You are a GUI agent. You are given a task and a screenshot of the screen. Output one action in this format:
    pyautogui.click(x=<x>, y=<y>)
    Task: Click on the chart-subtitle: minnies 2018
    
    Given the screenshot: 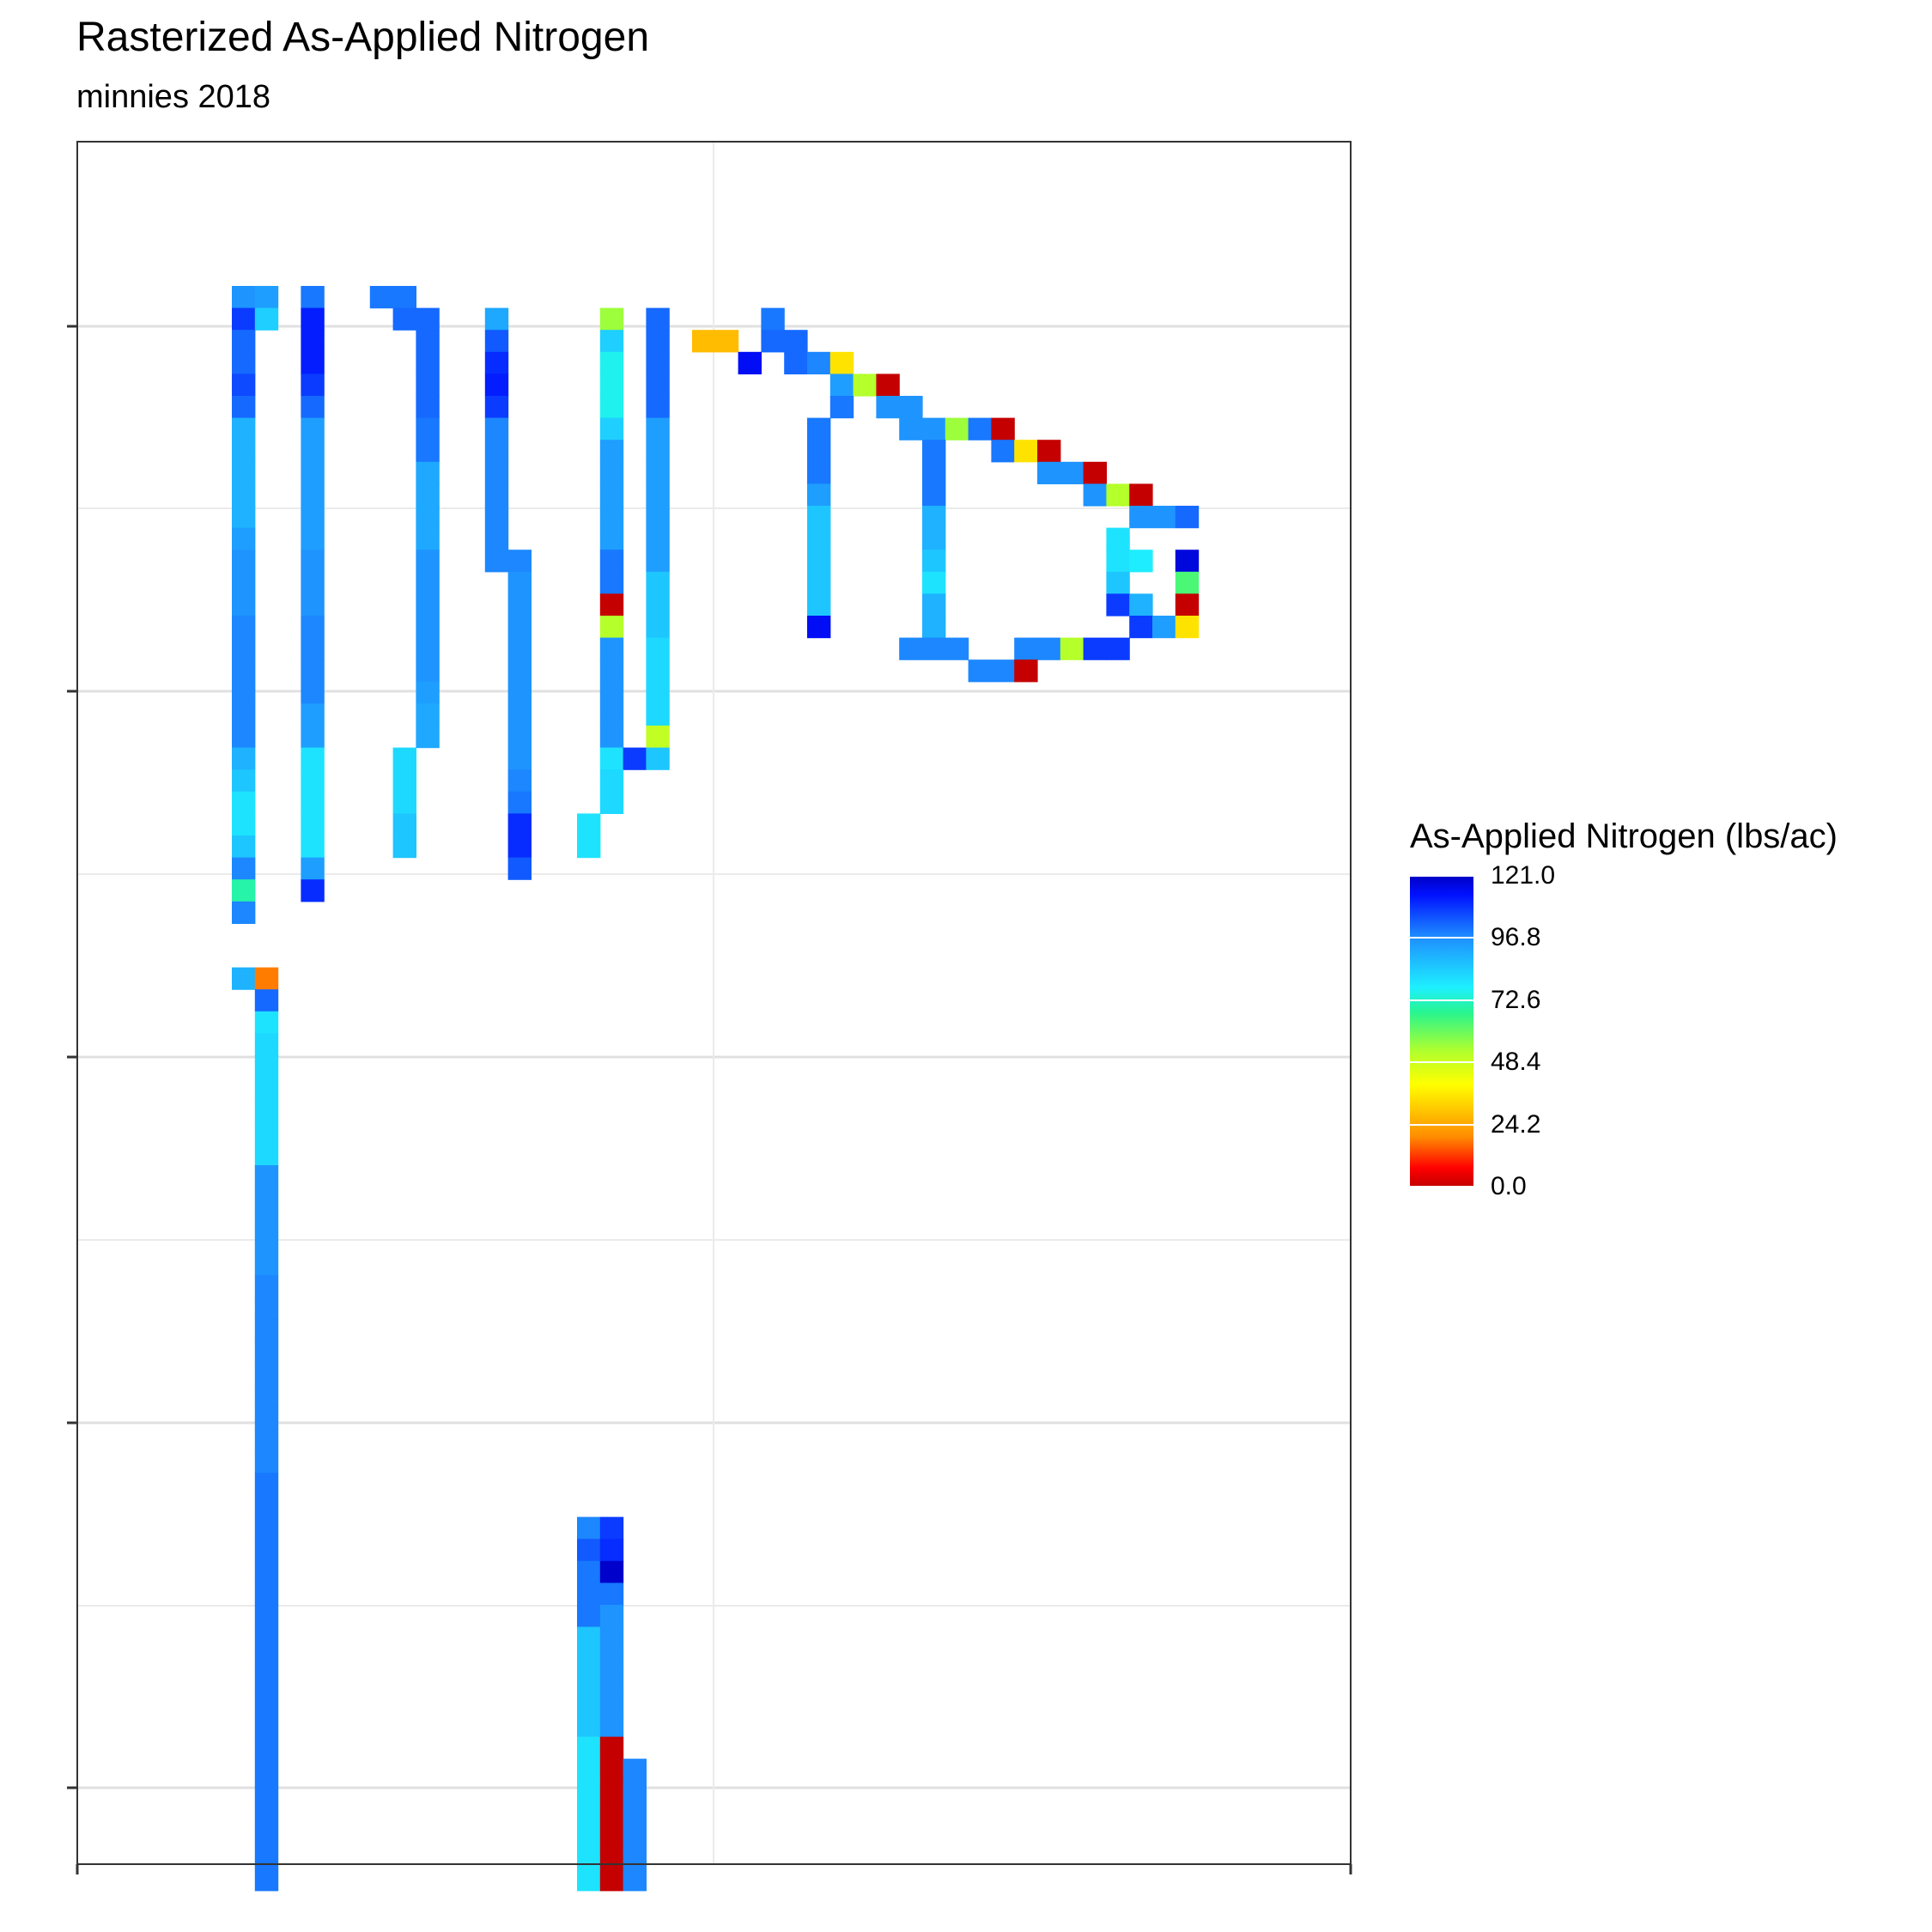 What is the action you would take?
    pyautogui.click(x=174, y=97)
    